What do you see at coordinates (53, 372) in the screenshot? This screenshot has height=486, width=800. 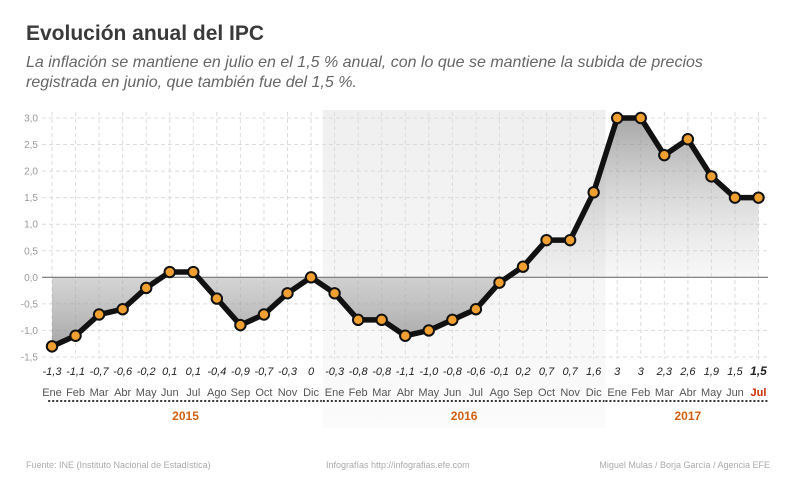 I see `data-label: -1,3` at bounding box center [53, 372].